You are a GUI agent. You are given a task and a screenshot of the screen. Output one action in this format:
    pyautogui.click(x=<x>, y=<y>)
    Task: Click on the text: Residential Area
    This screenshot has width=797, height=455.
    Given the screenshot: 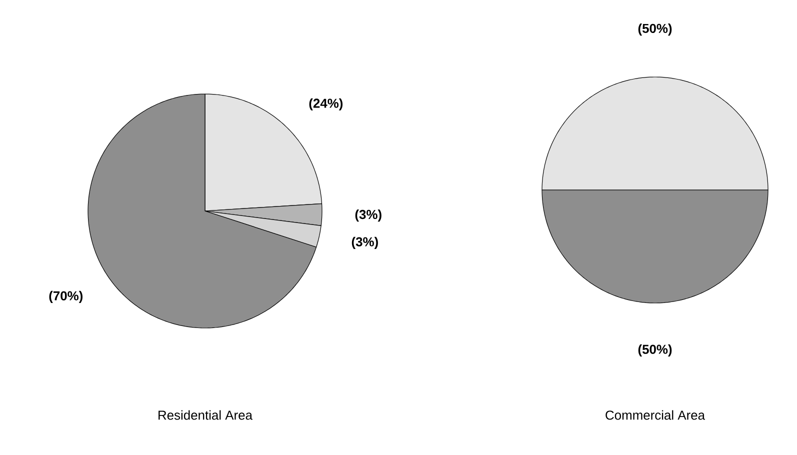 What is the action you would take?
    pyautogui.click(x=205, y=415)
    